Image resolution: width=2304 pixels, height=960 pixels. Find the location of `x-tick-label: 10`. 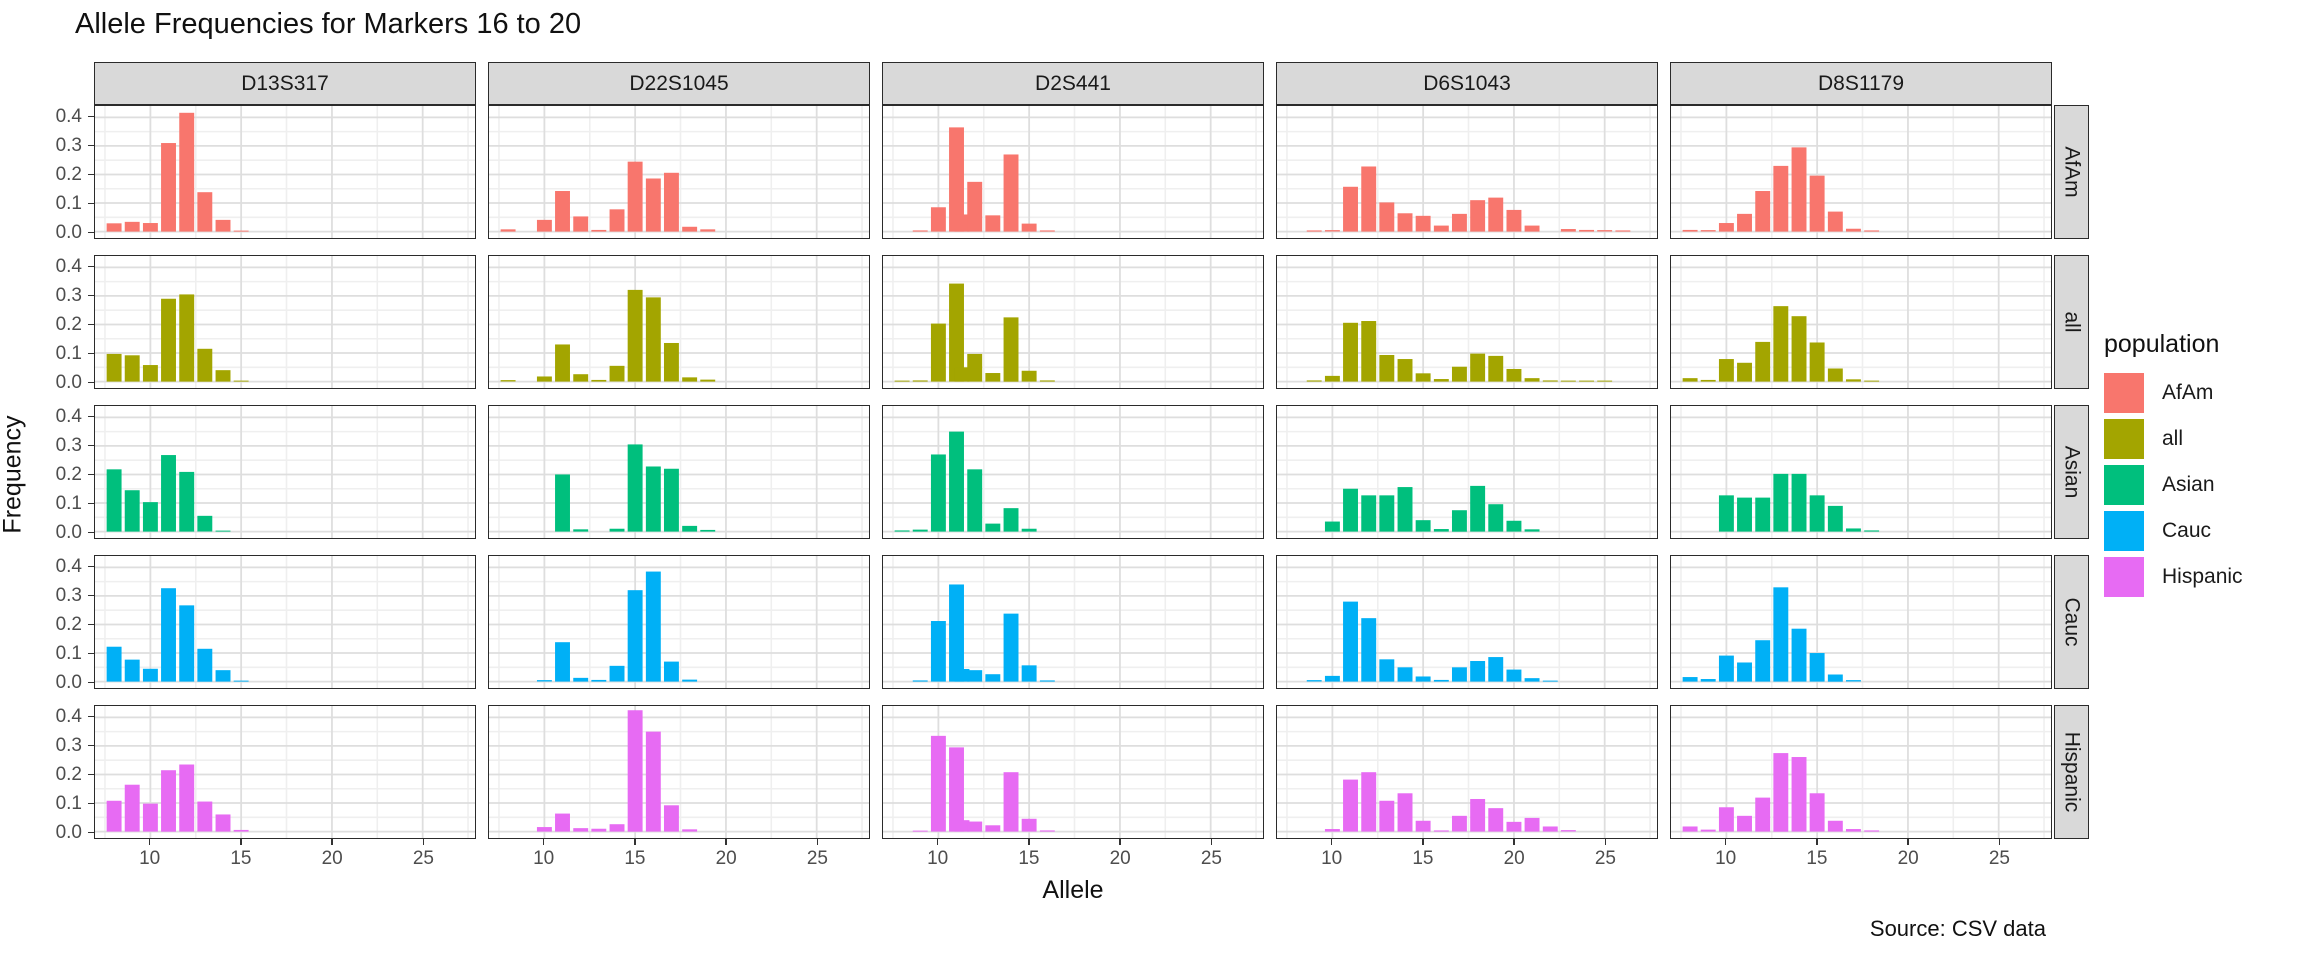

x-tick-label: 10 is located at coordinates (938, 858).